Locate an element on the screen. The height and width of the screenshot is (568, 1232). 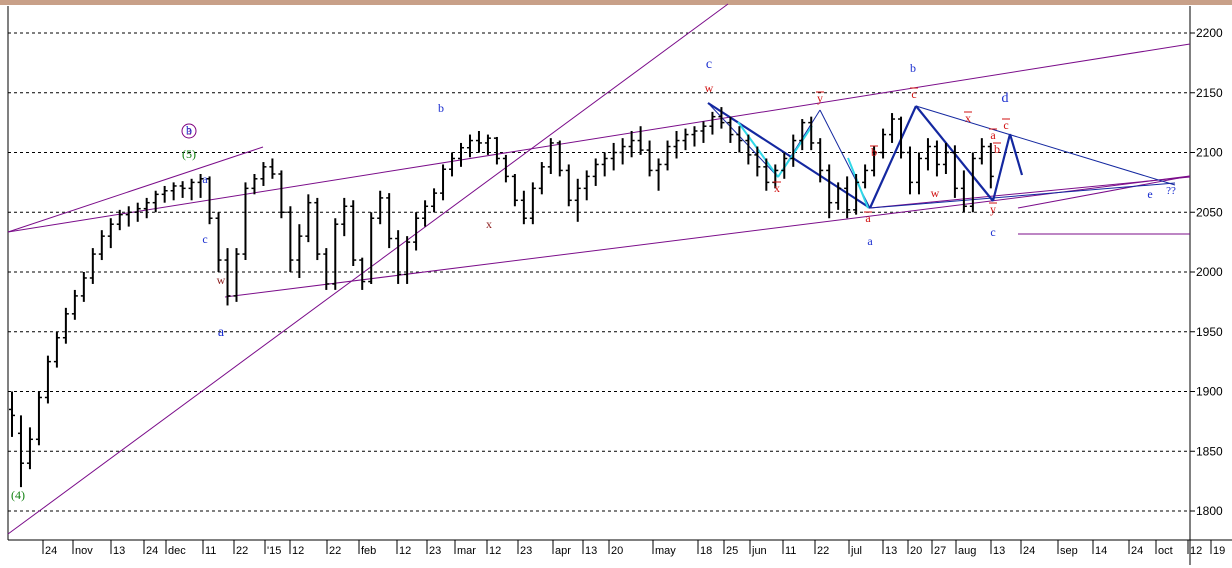
y-tick-label: 2000 is located at coordinates (1209, 272).